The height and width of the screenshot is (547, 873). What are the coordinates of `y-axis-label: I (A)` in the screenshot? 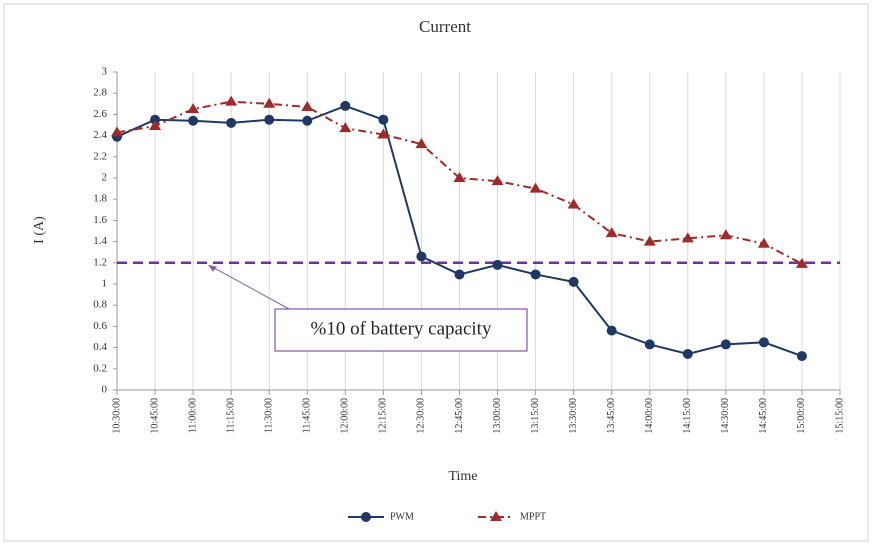 It's located at (39, 230).